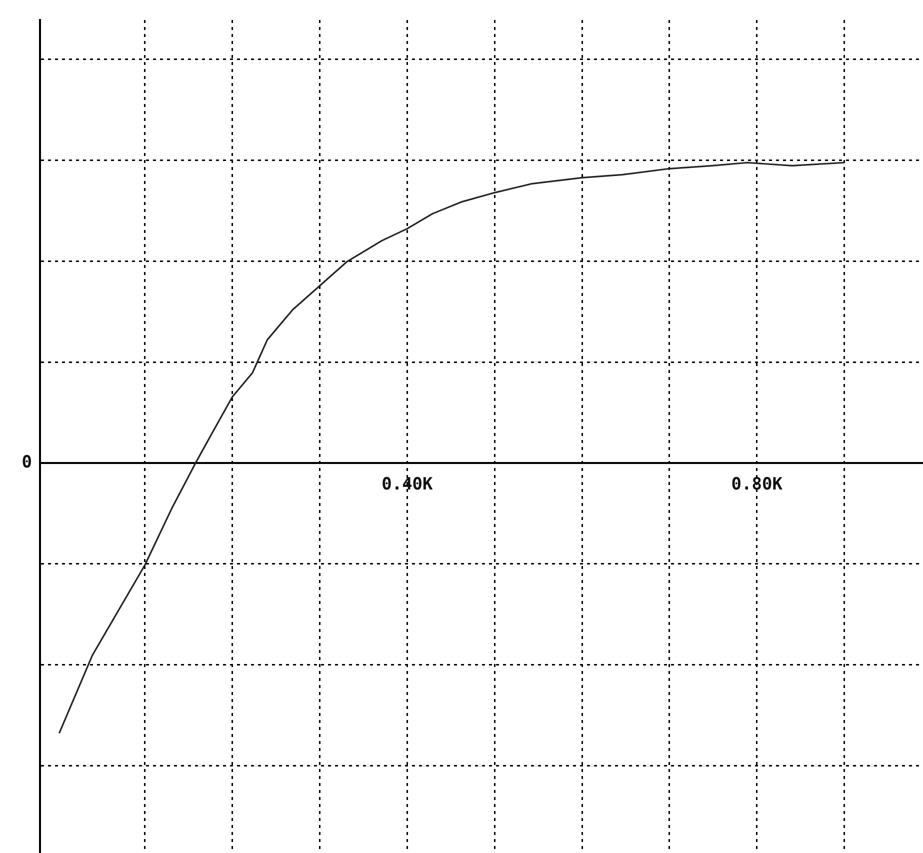  Describe the element at coordinates (408, 484) in the screenshot. I see `x-tick-label: 0.40K` at that location.